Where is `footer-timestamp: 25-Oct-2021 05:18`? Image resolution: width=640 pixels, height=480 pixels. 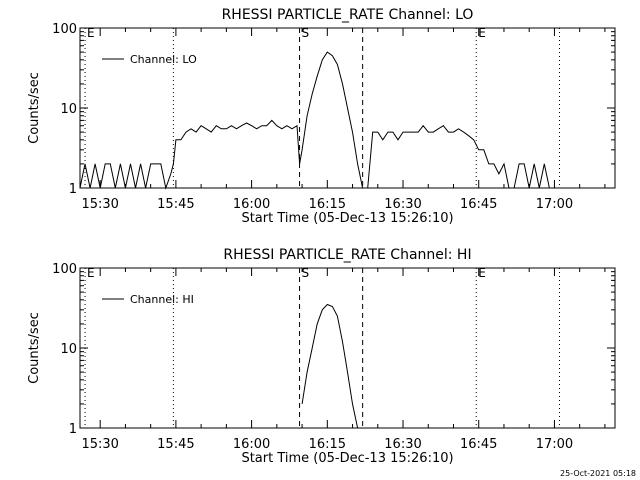
footer-timestamp: 25-Oct-2021 05:18 is located at coordinates (598, 473).